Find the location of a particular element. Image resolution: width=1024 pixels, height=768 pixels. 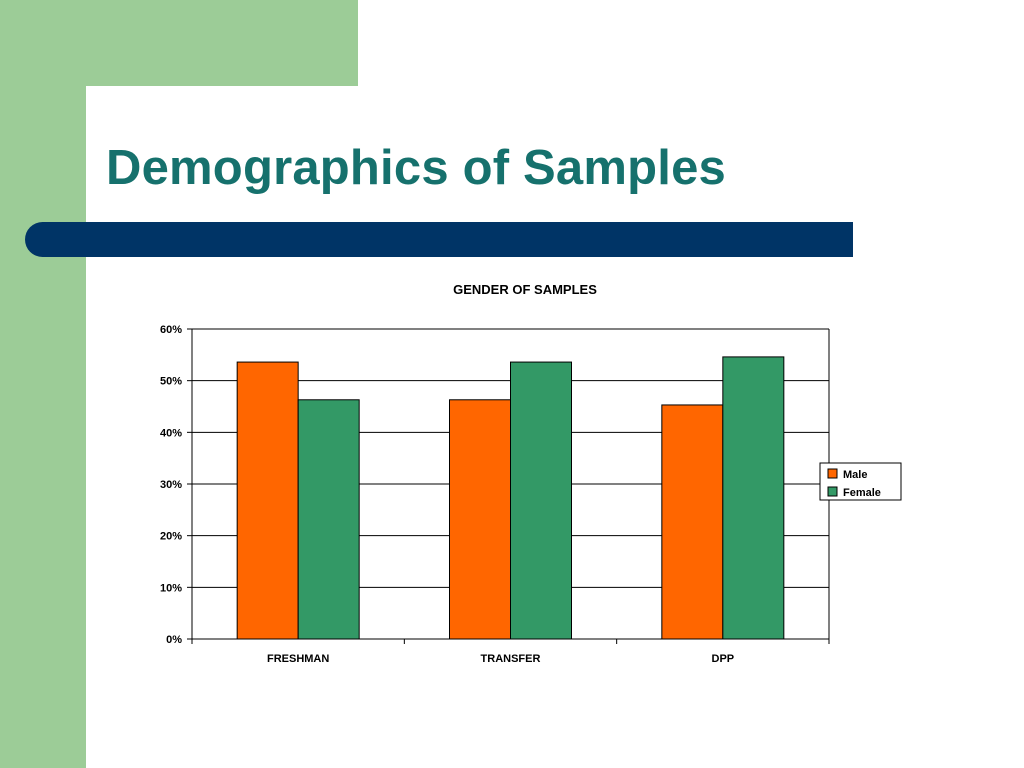

slide-title: Demographics of Samples is located at coordinates (416, 168).